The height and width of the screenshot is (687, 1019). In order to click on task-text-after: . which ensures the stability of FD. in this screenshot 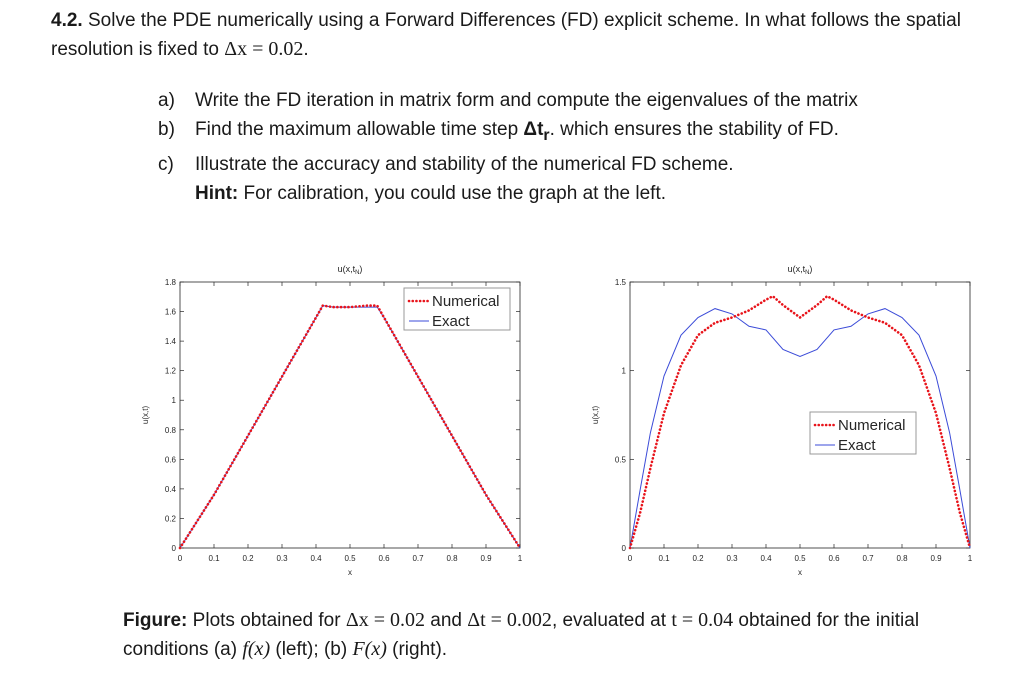, I will do `click(694, 129)`.